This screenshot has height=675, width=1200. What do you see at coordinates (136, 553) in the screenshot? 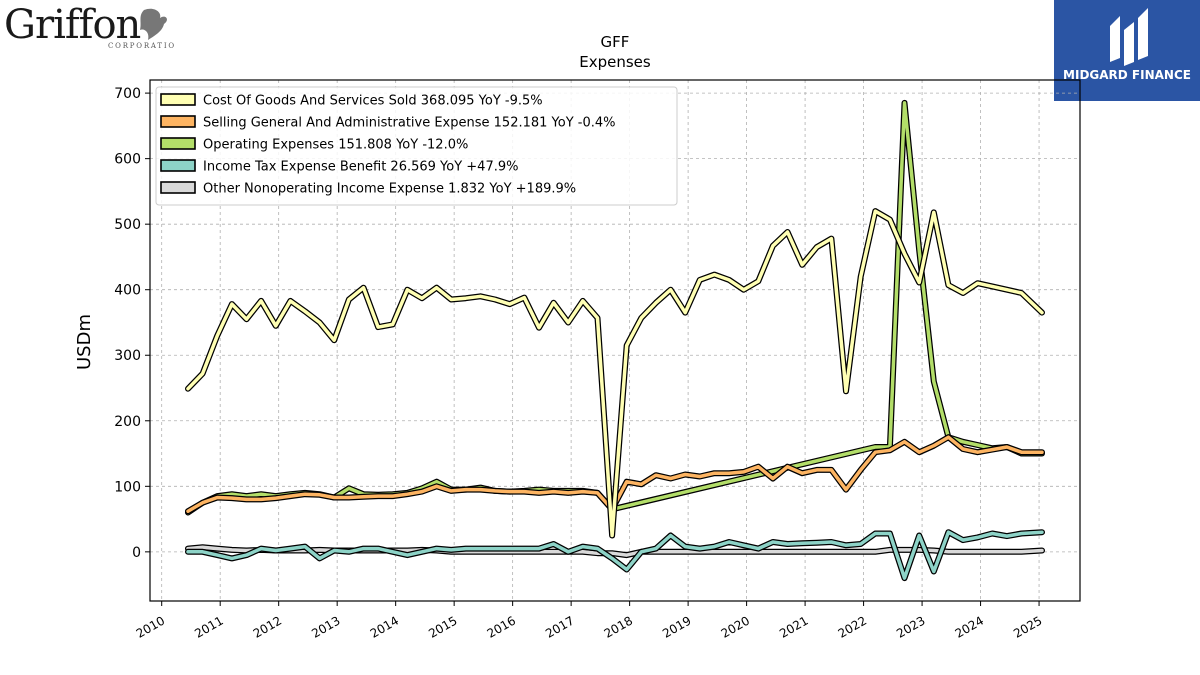
I see `y-tick-label: 0` at bounding box center [136, 553].